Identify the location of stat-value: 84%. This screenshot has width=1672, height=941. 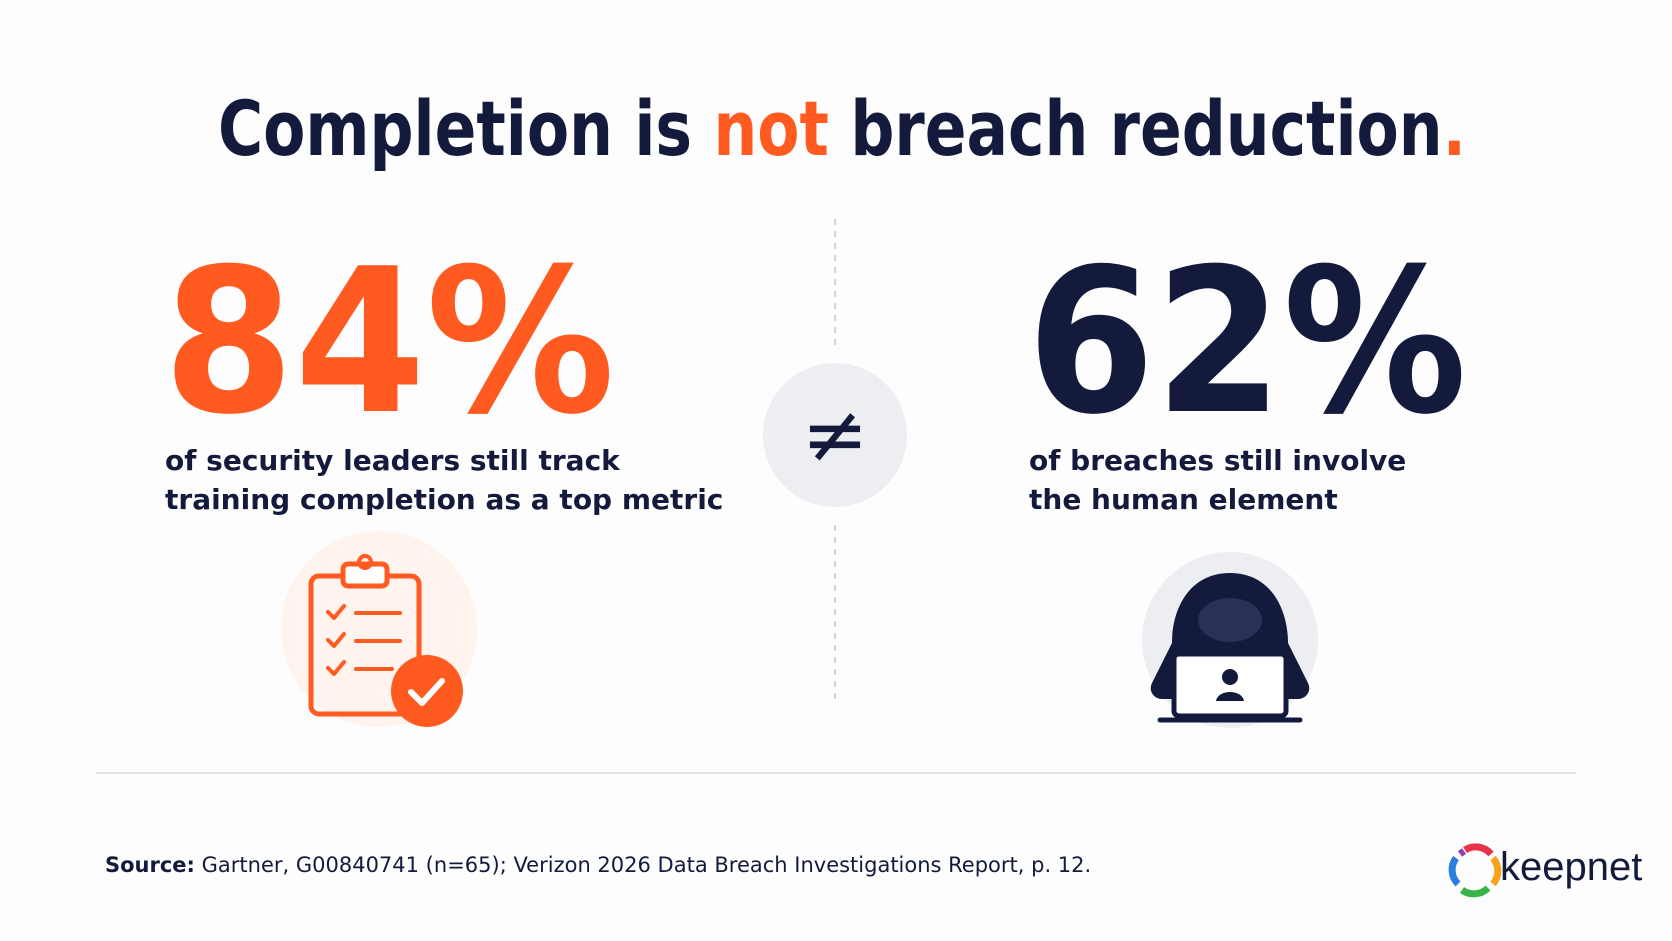
(389, 342).